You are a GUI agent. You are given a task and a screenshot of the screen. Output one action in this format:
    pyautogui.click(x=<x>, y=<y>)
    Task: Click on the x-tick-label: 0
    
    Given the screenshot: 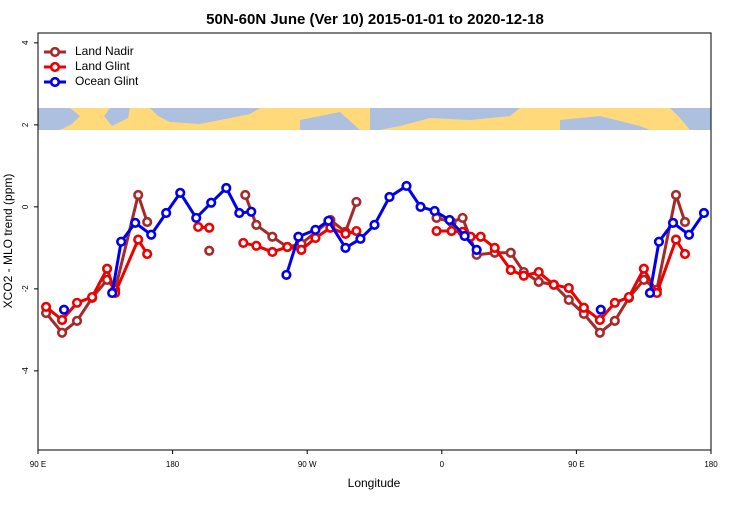 What is the action you would take?
    pyautogui.click(x=442, y=464)
    